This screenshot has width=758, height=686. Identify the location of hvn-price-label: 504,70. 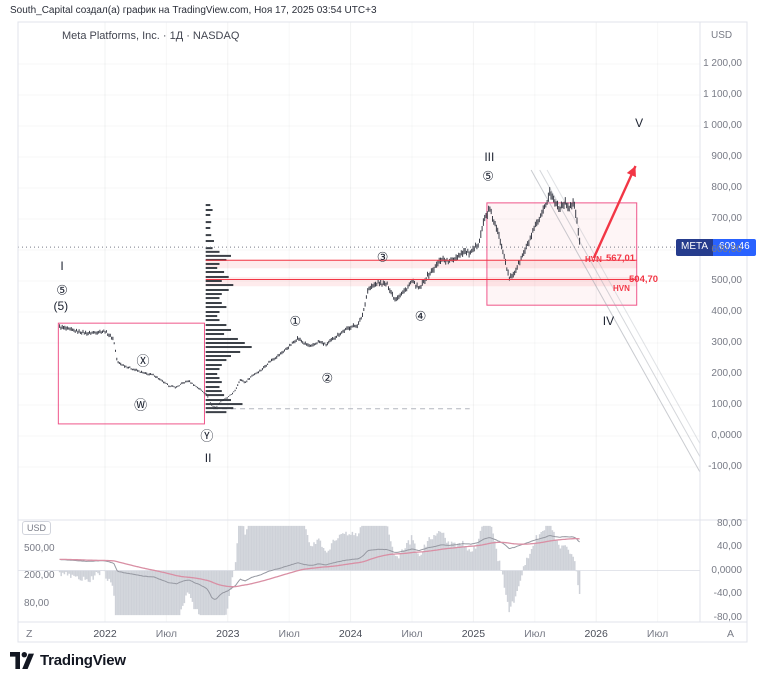
(644, 279).